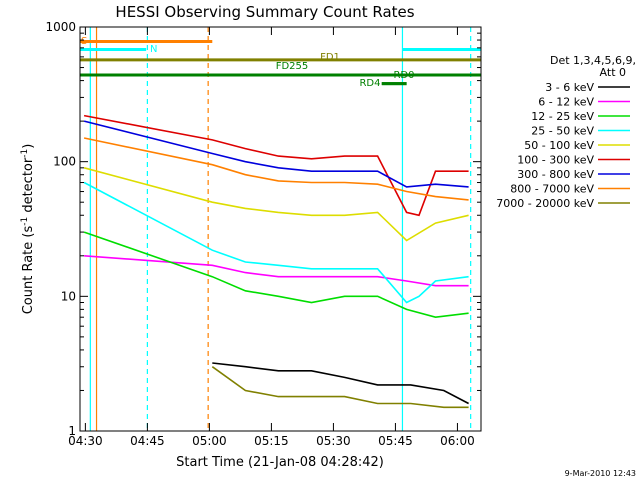 The image size is (640, 480). What do you see at coordinates (330, 57) in the screenshot?
I see `flag-label-fd1: FD1` at bounding box center [330, 57].